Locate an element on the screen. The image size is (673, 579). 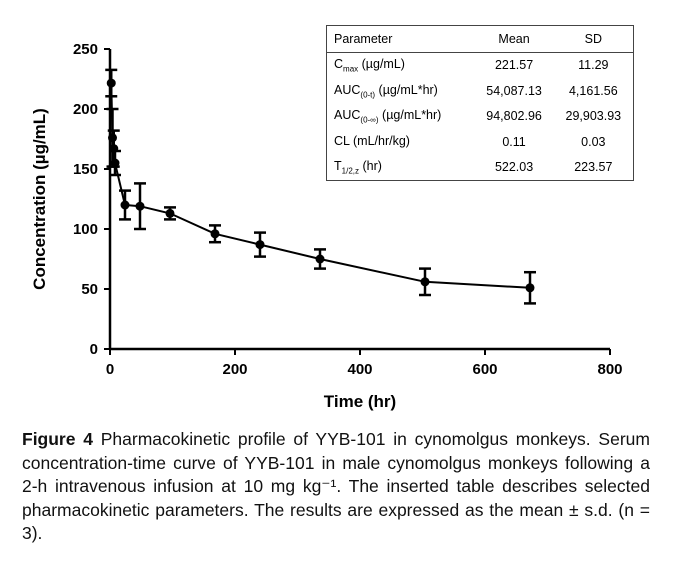
y-tick-label: 150 is located at coordinates (85, 169).